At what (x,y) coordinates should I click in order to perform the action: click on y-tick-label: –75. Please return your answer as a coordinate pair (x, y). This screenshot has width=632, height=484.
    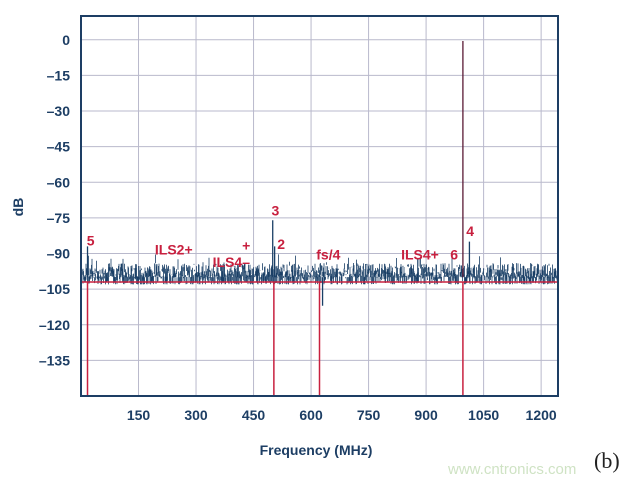
    Looking at the image, I should click on (59, 218).